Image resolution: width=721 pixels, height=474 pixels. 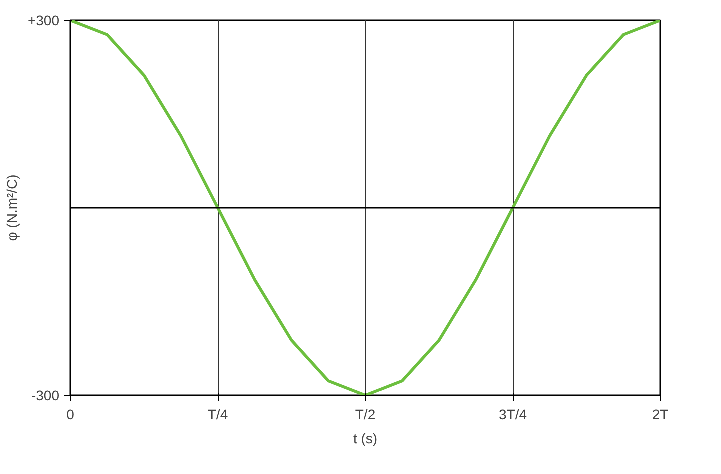 What do you see at coordinates (513, 414) in the screenshot?
I see `x-tick-label: 3T/4` at bounding box center [513, 414].